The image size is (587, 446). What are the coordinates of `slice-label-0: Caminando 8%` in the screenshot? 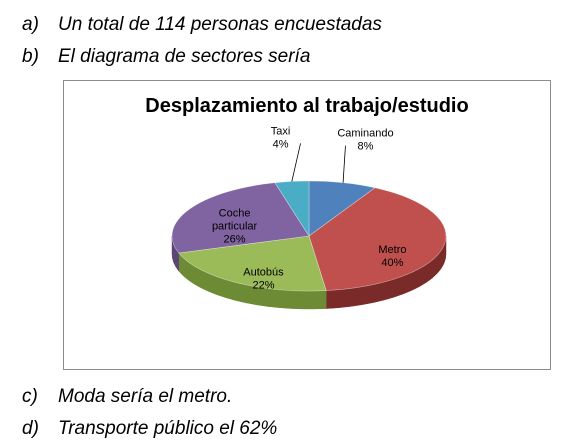 It's located at (365, 140).